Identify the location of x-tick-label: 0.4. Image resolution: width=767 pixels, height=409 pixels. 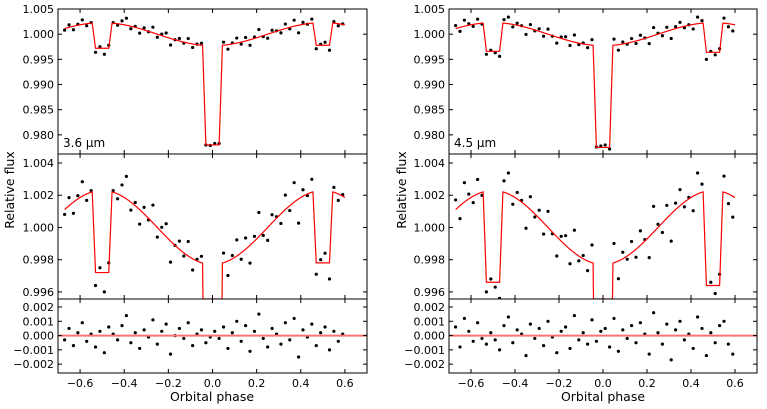
(691, 383).